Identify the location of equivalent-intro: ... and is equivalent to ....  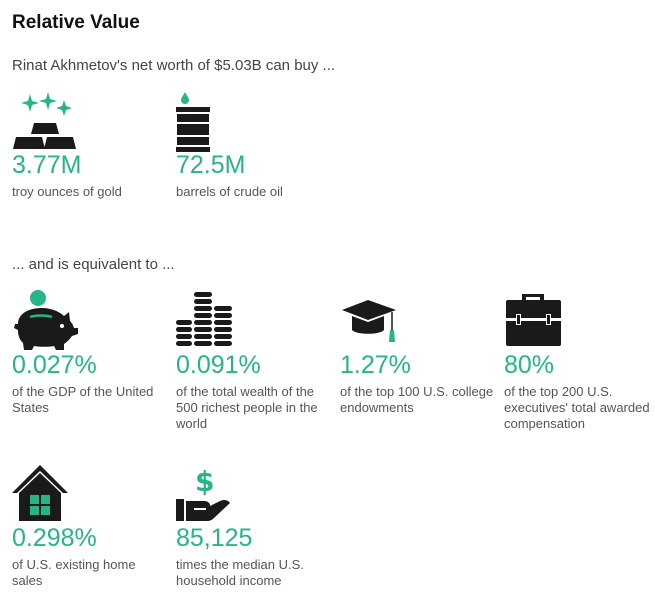
(93, 264).